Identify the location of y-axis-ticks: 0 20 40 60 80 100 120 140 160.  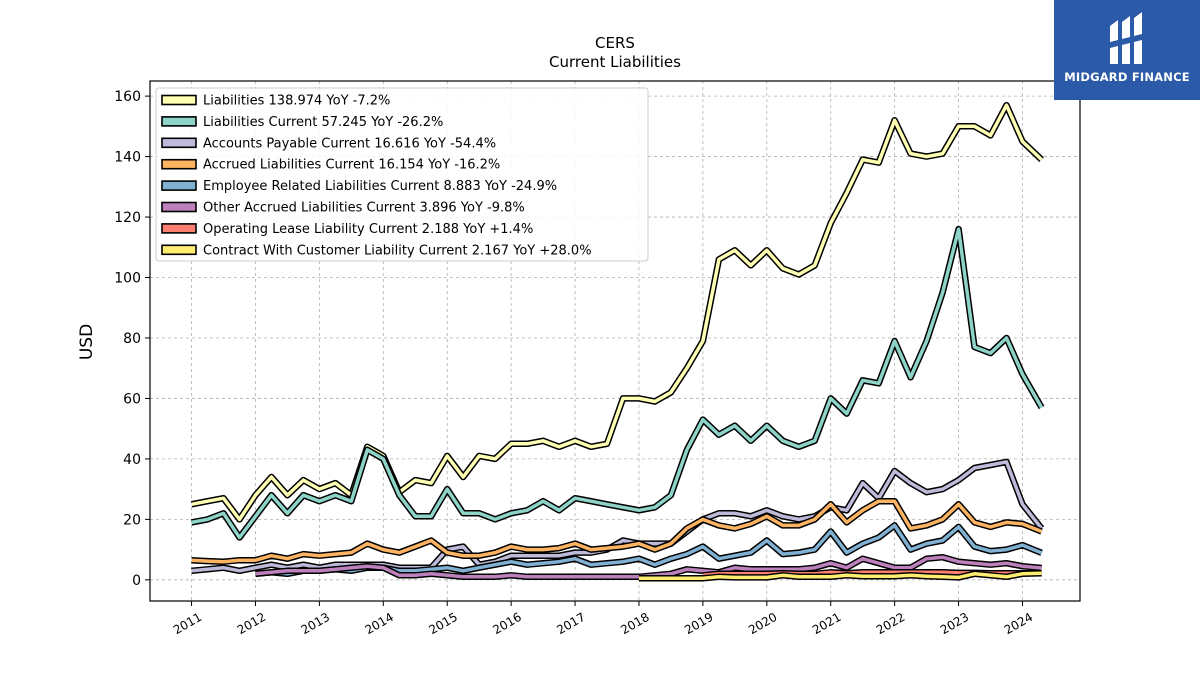
(132, 339).